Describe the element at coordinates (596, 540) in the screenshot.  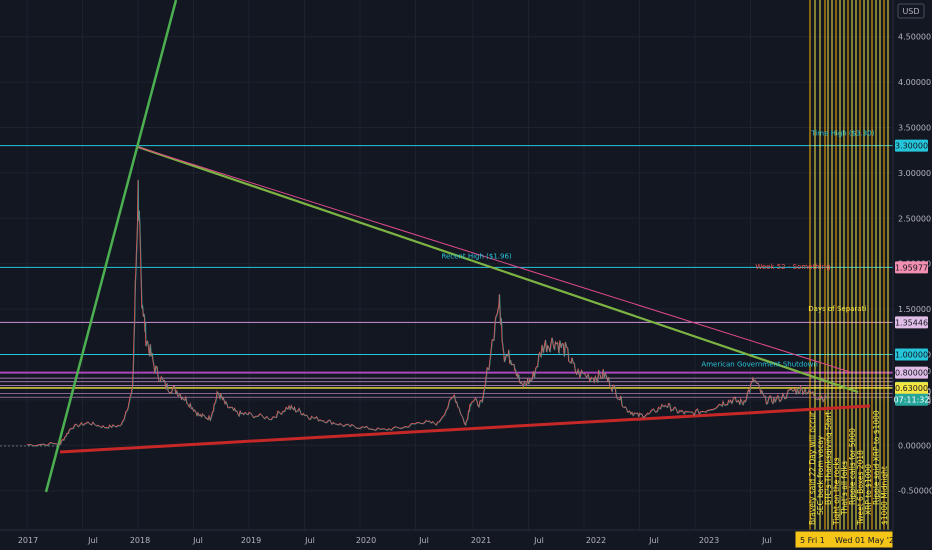
I see `time-tick-label: 2022` at that location.